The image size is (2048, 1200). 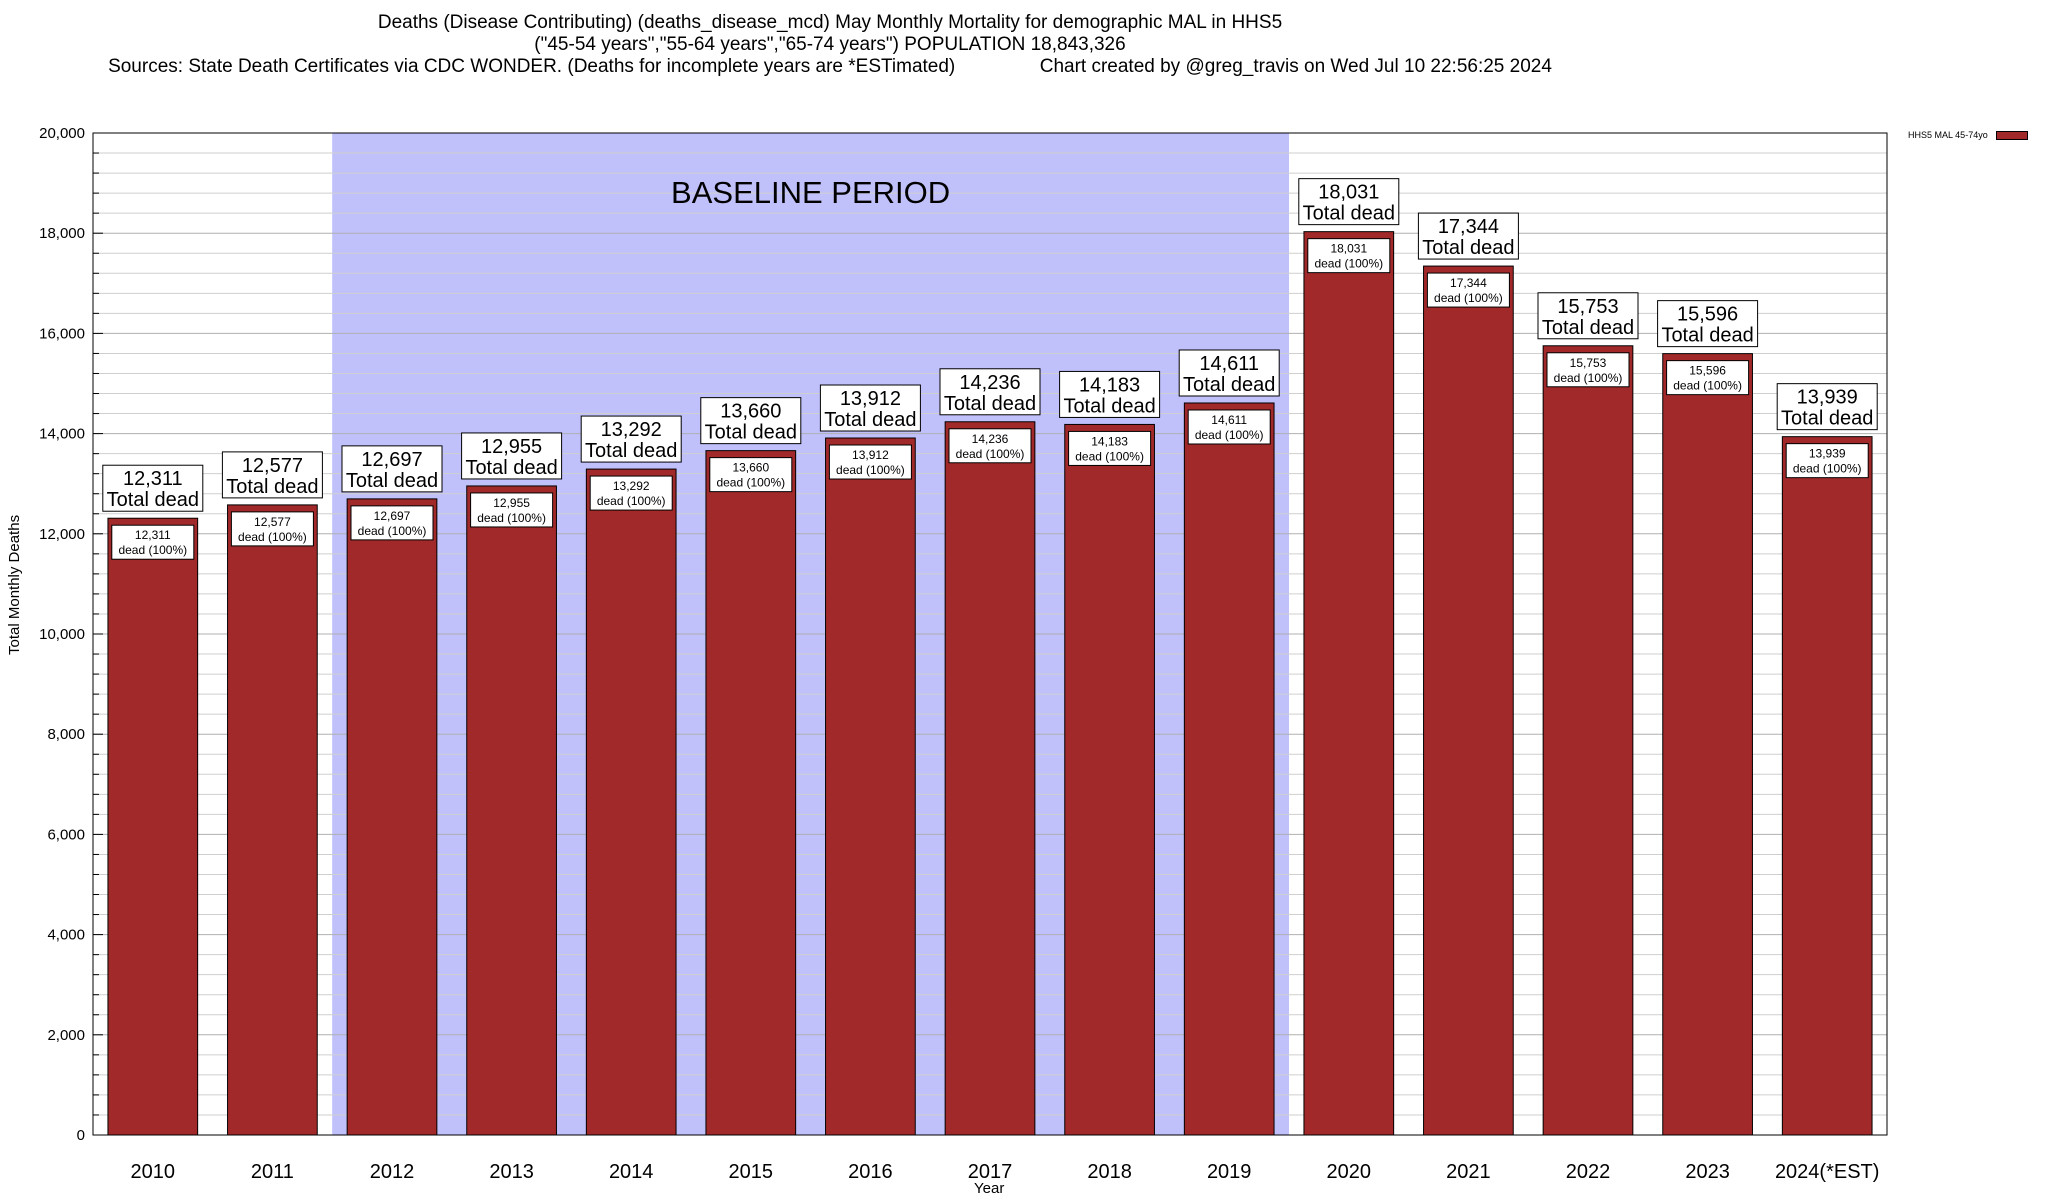 I want to click on top-label-value: 13,660, so click(x=750, y=412).